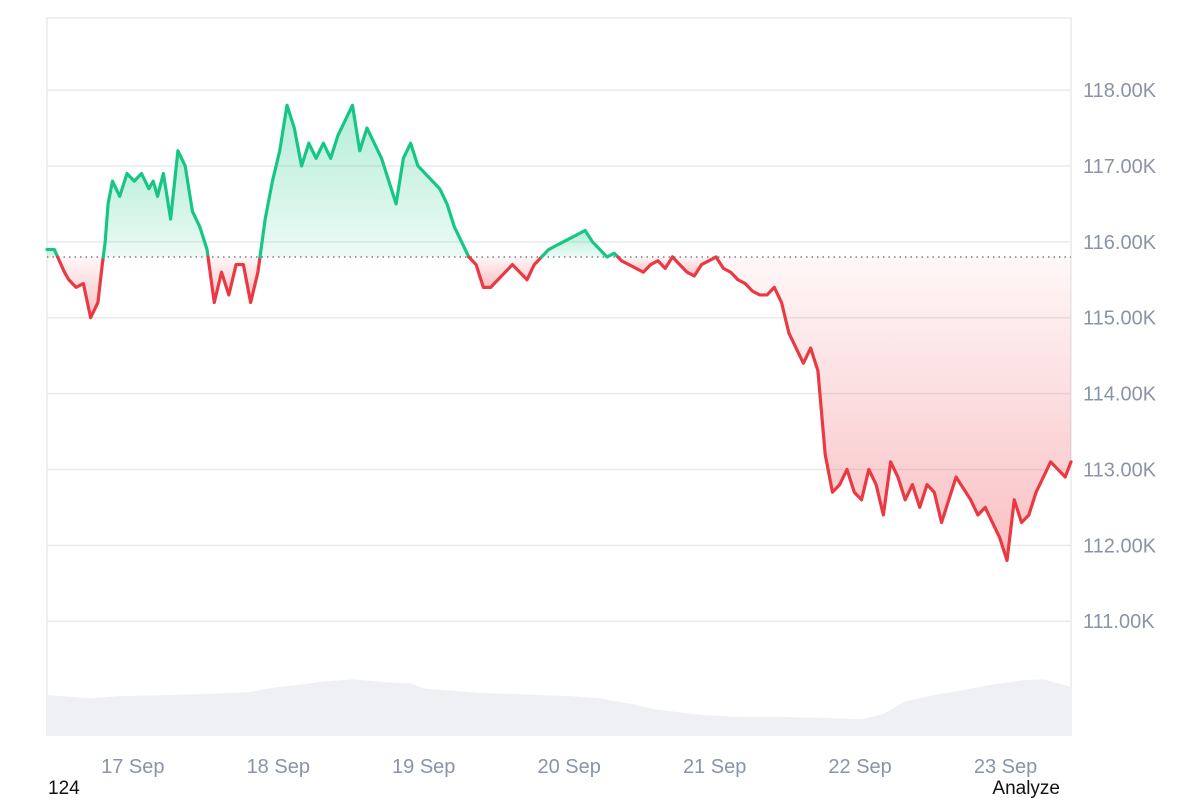 The width and height of the screenshot is (1200, 800). What do you see at coordinates (1120, 395) in the screenshot?
I see `y-tick-label: 114.00K` at bounding box center [1120, 395].